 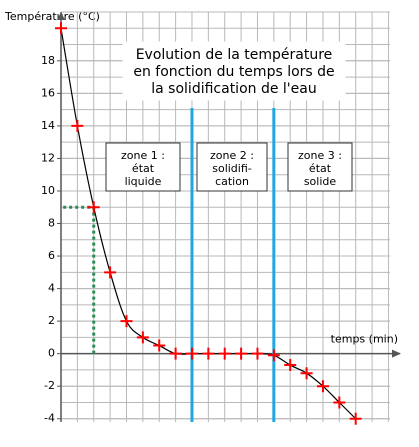 I want to click on zone-label: cation, so click(x=232, y=181).